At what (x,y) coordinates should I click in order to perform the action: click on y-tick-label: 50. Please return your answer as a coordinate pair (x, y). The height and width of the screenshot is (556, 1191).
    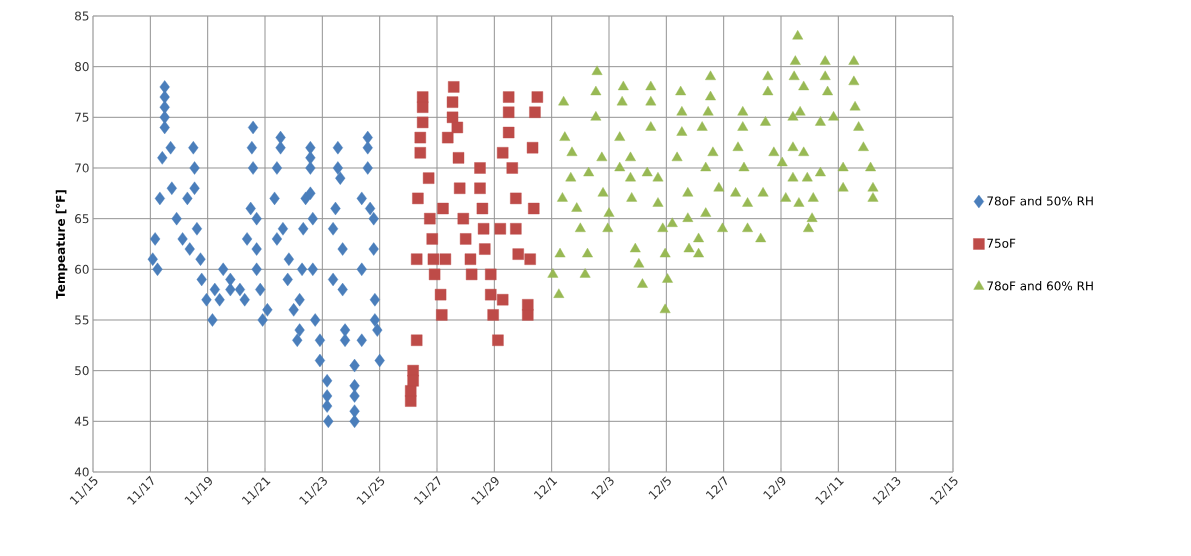
    Looking at the image, I should click on (82, 371).